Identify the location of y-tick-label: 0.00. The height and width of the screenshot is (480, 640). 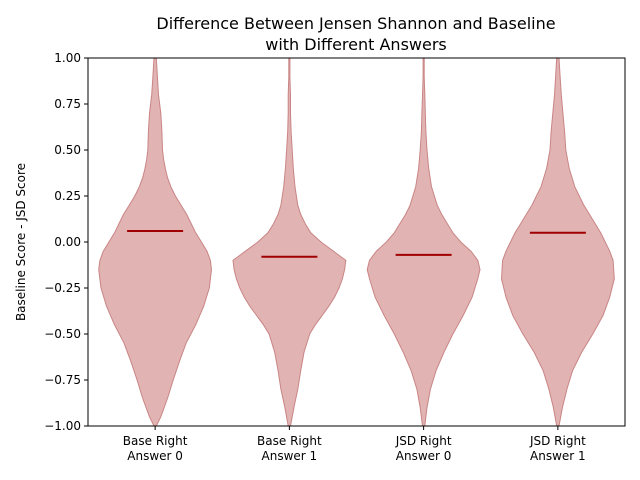
(67, 242).